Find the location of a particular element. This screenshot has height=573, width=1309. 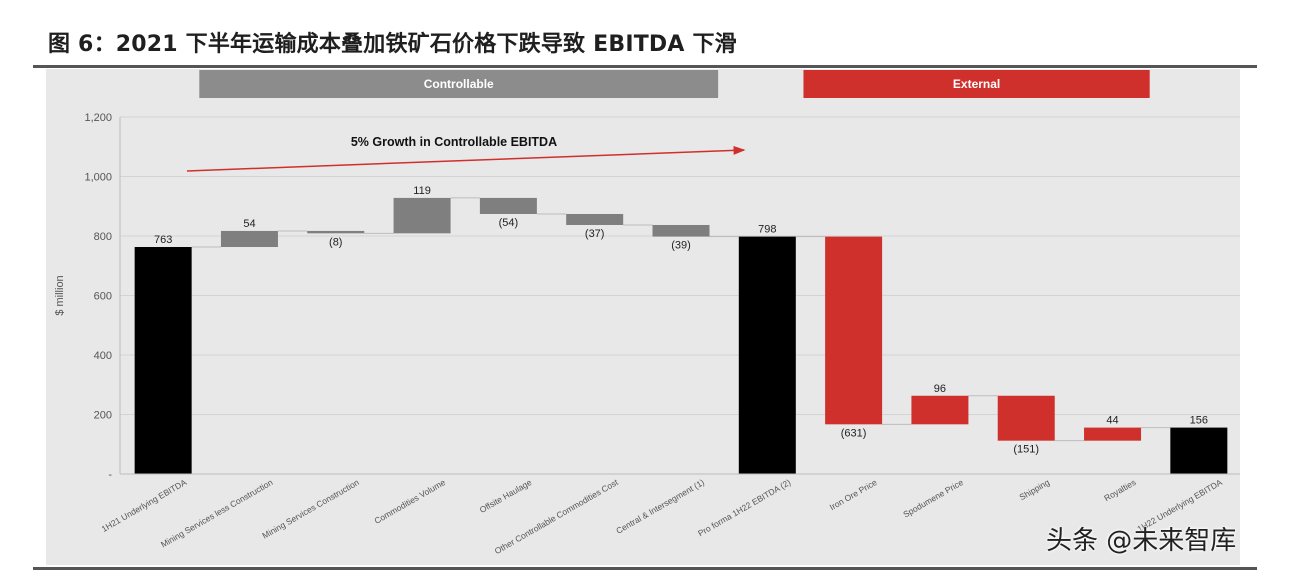

data-label: 54 is located at coordinates (249, 224).